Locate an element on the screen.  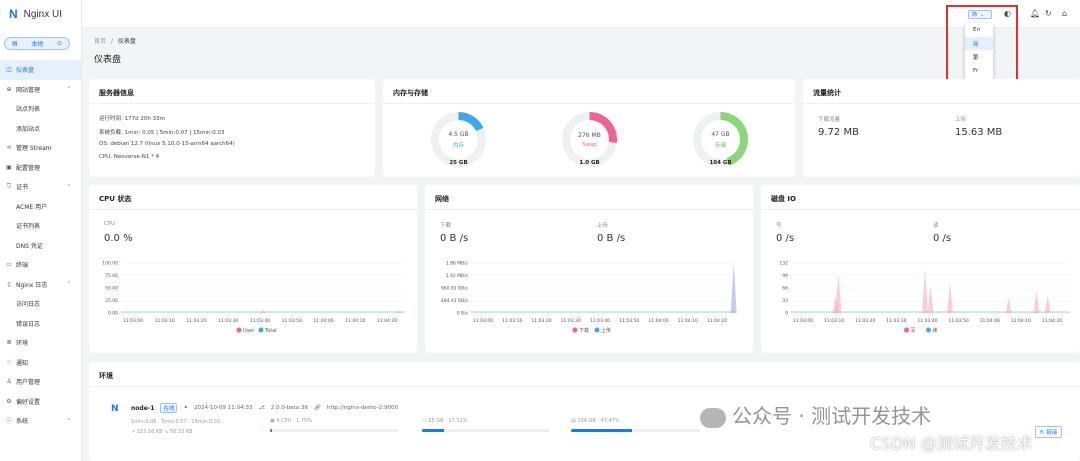
node-mem-text: 25 GB · 17.31% is located at coordinates (448, 421).